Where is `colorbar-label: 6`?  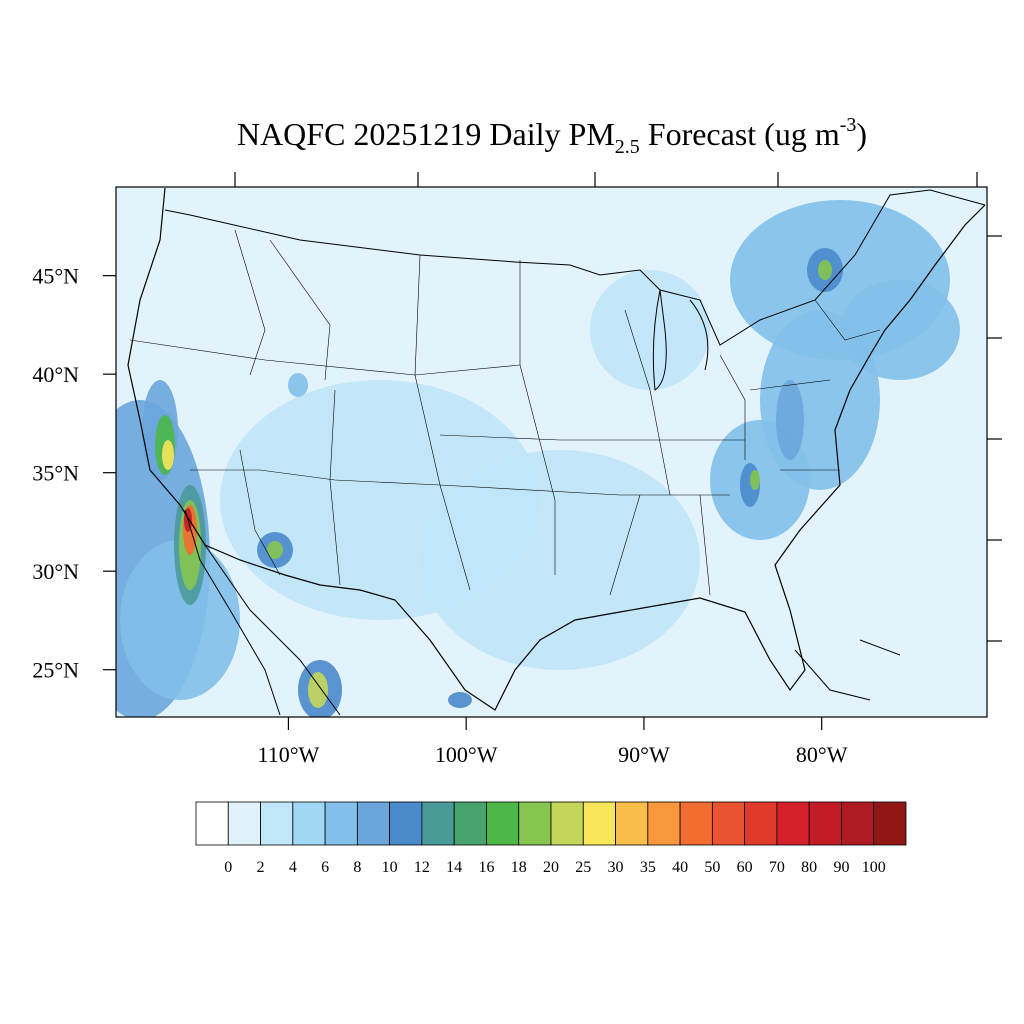
colorbar-label: 6 is located at coordinates (325, 867).